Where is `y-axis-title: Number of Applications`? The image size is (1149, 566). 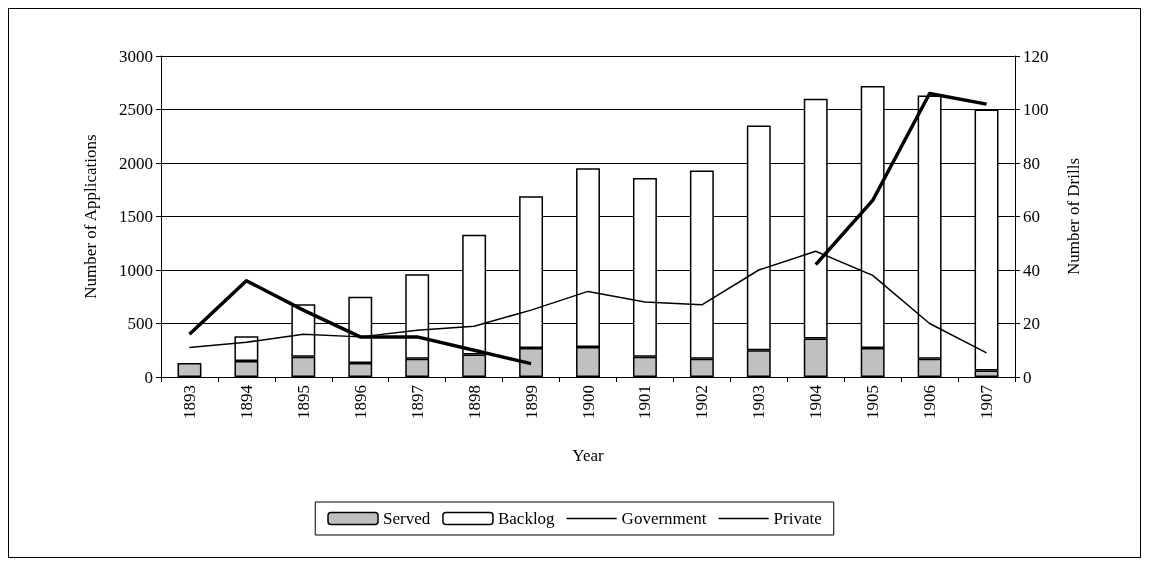 y-axis-title: Number of Applications is located at coordinates (90, 216).